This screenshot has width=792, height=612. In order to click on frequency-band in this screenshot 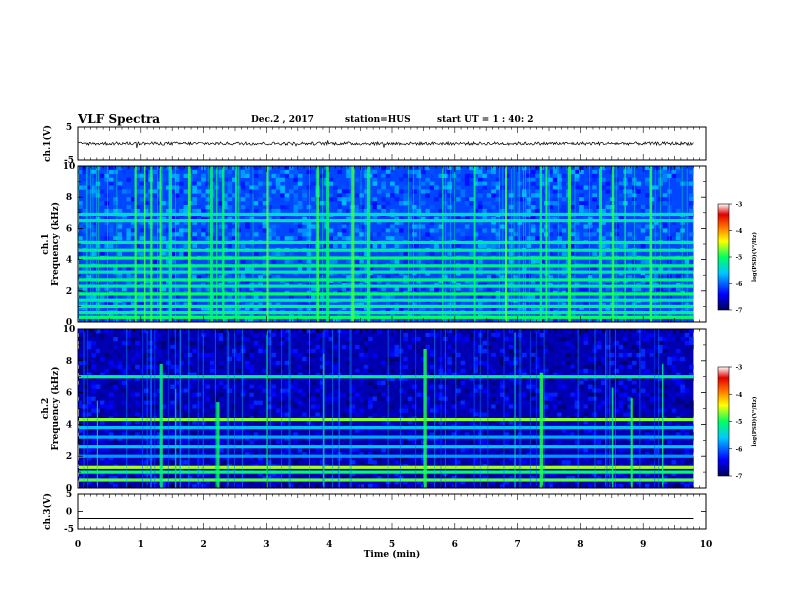, I will do `click(386, 313)`.